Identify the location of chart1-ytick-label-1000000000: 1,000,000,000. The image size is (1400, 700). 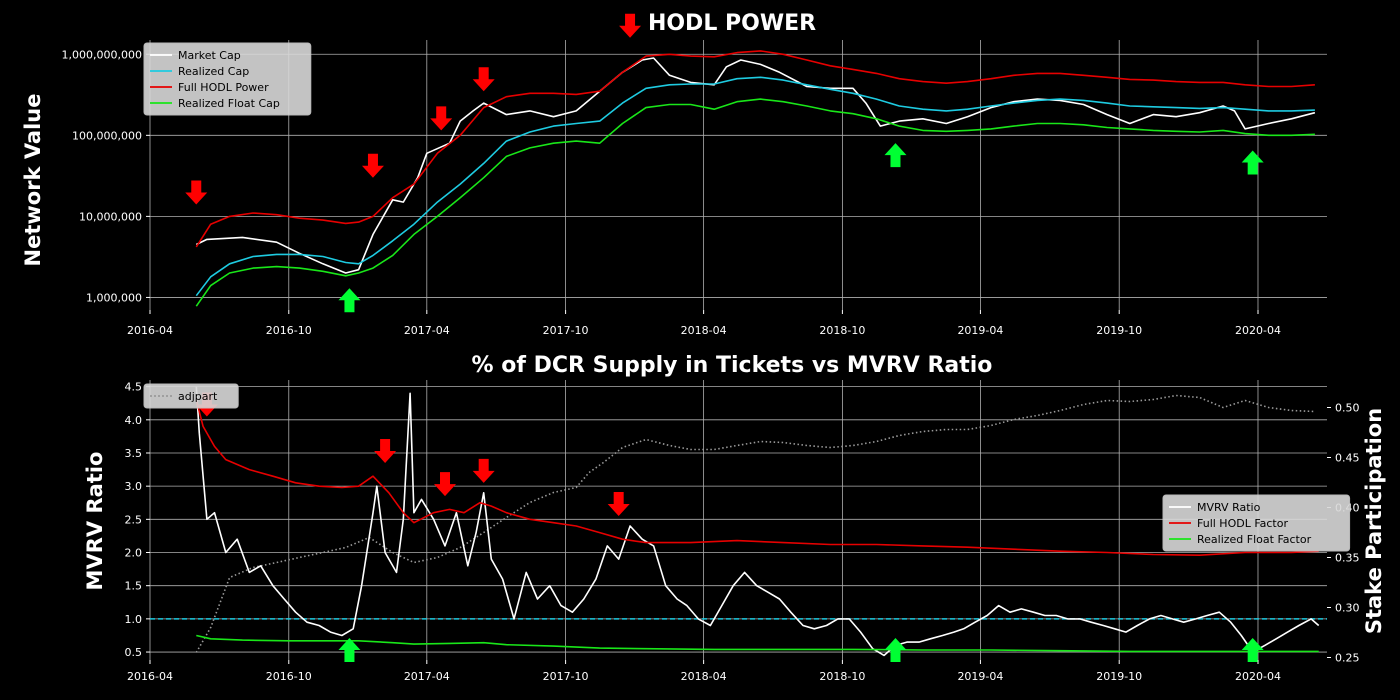
(102, 54).